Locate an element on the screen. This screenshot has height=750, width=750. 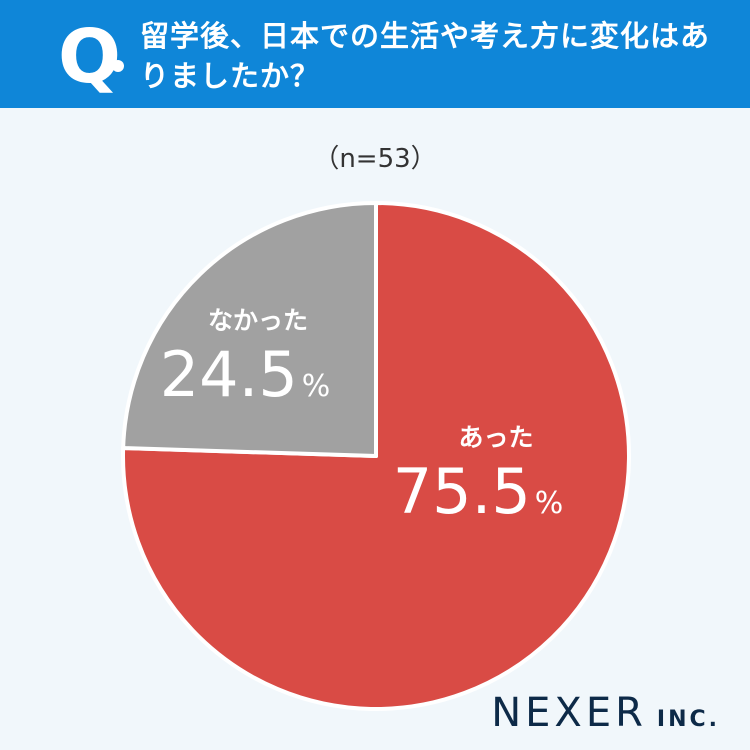
q-dot is located at coordinates (118, 66).